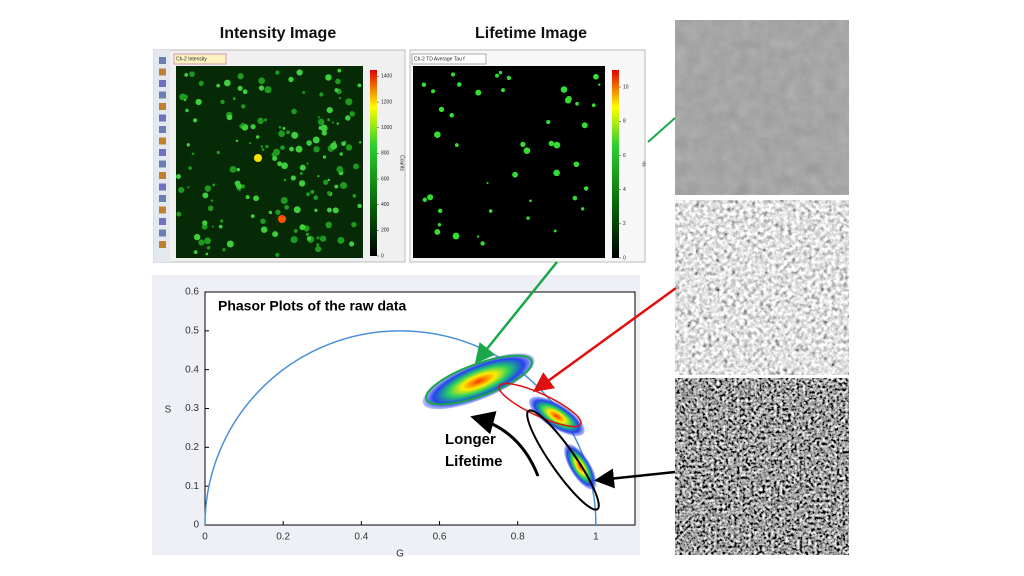 The width and height of the screenshot is (1024, 576). Describe the element at coordinates (626, 87) in the screenshot. I see `colorbar-tick-label: 10` at that location.